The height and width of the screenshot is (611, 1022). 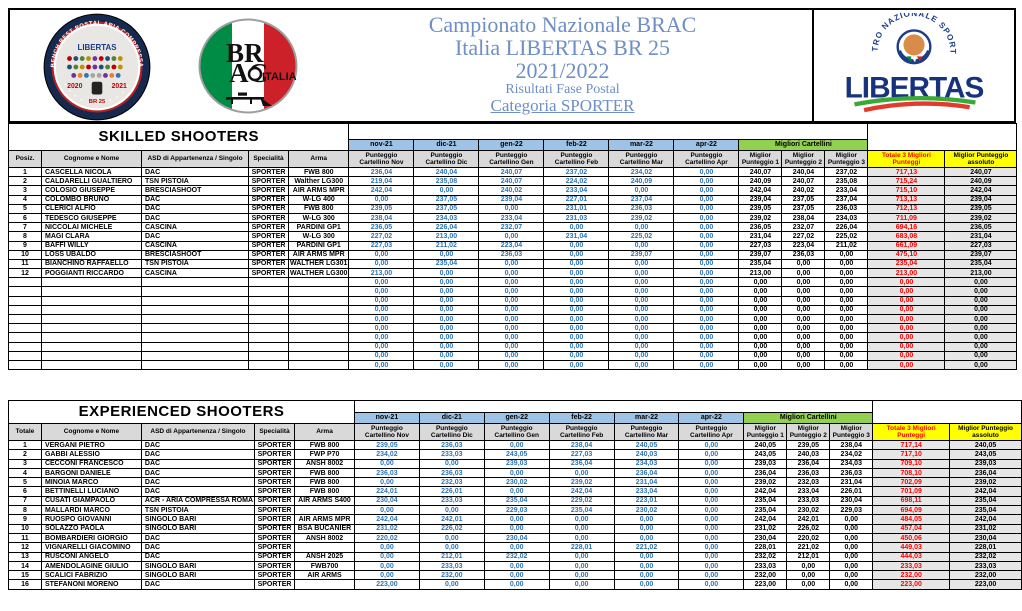 What do you see at coordinates (906, 273) in the screenshot?
I see `cell-total: 213,00` at bounding box center [906, 273].